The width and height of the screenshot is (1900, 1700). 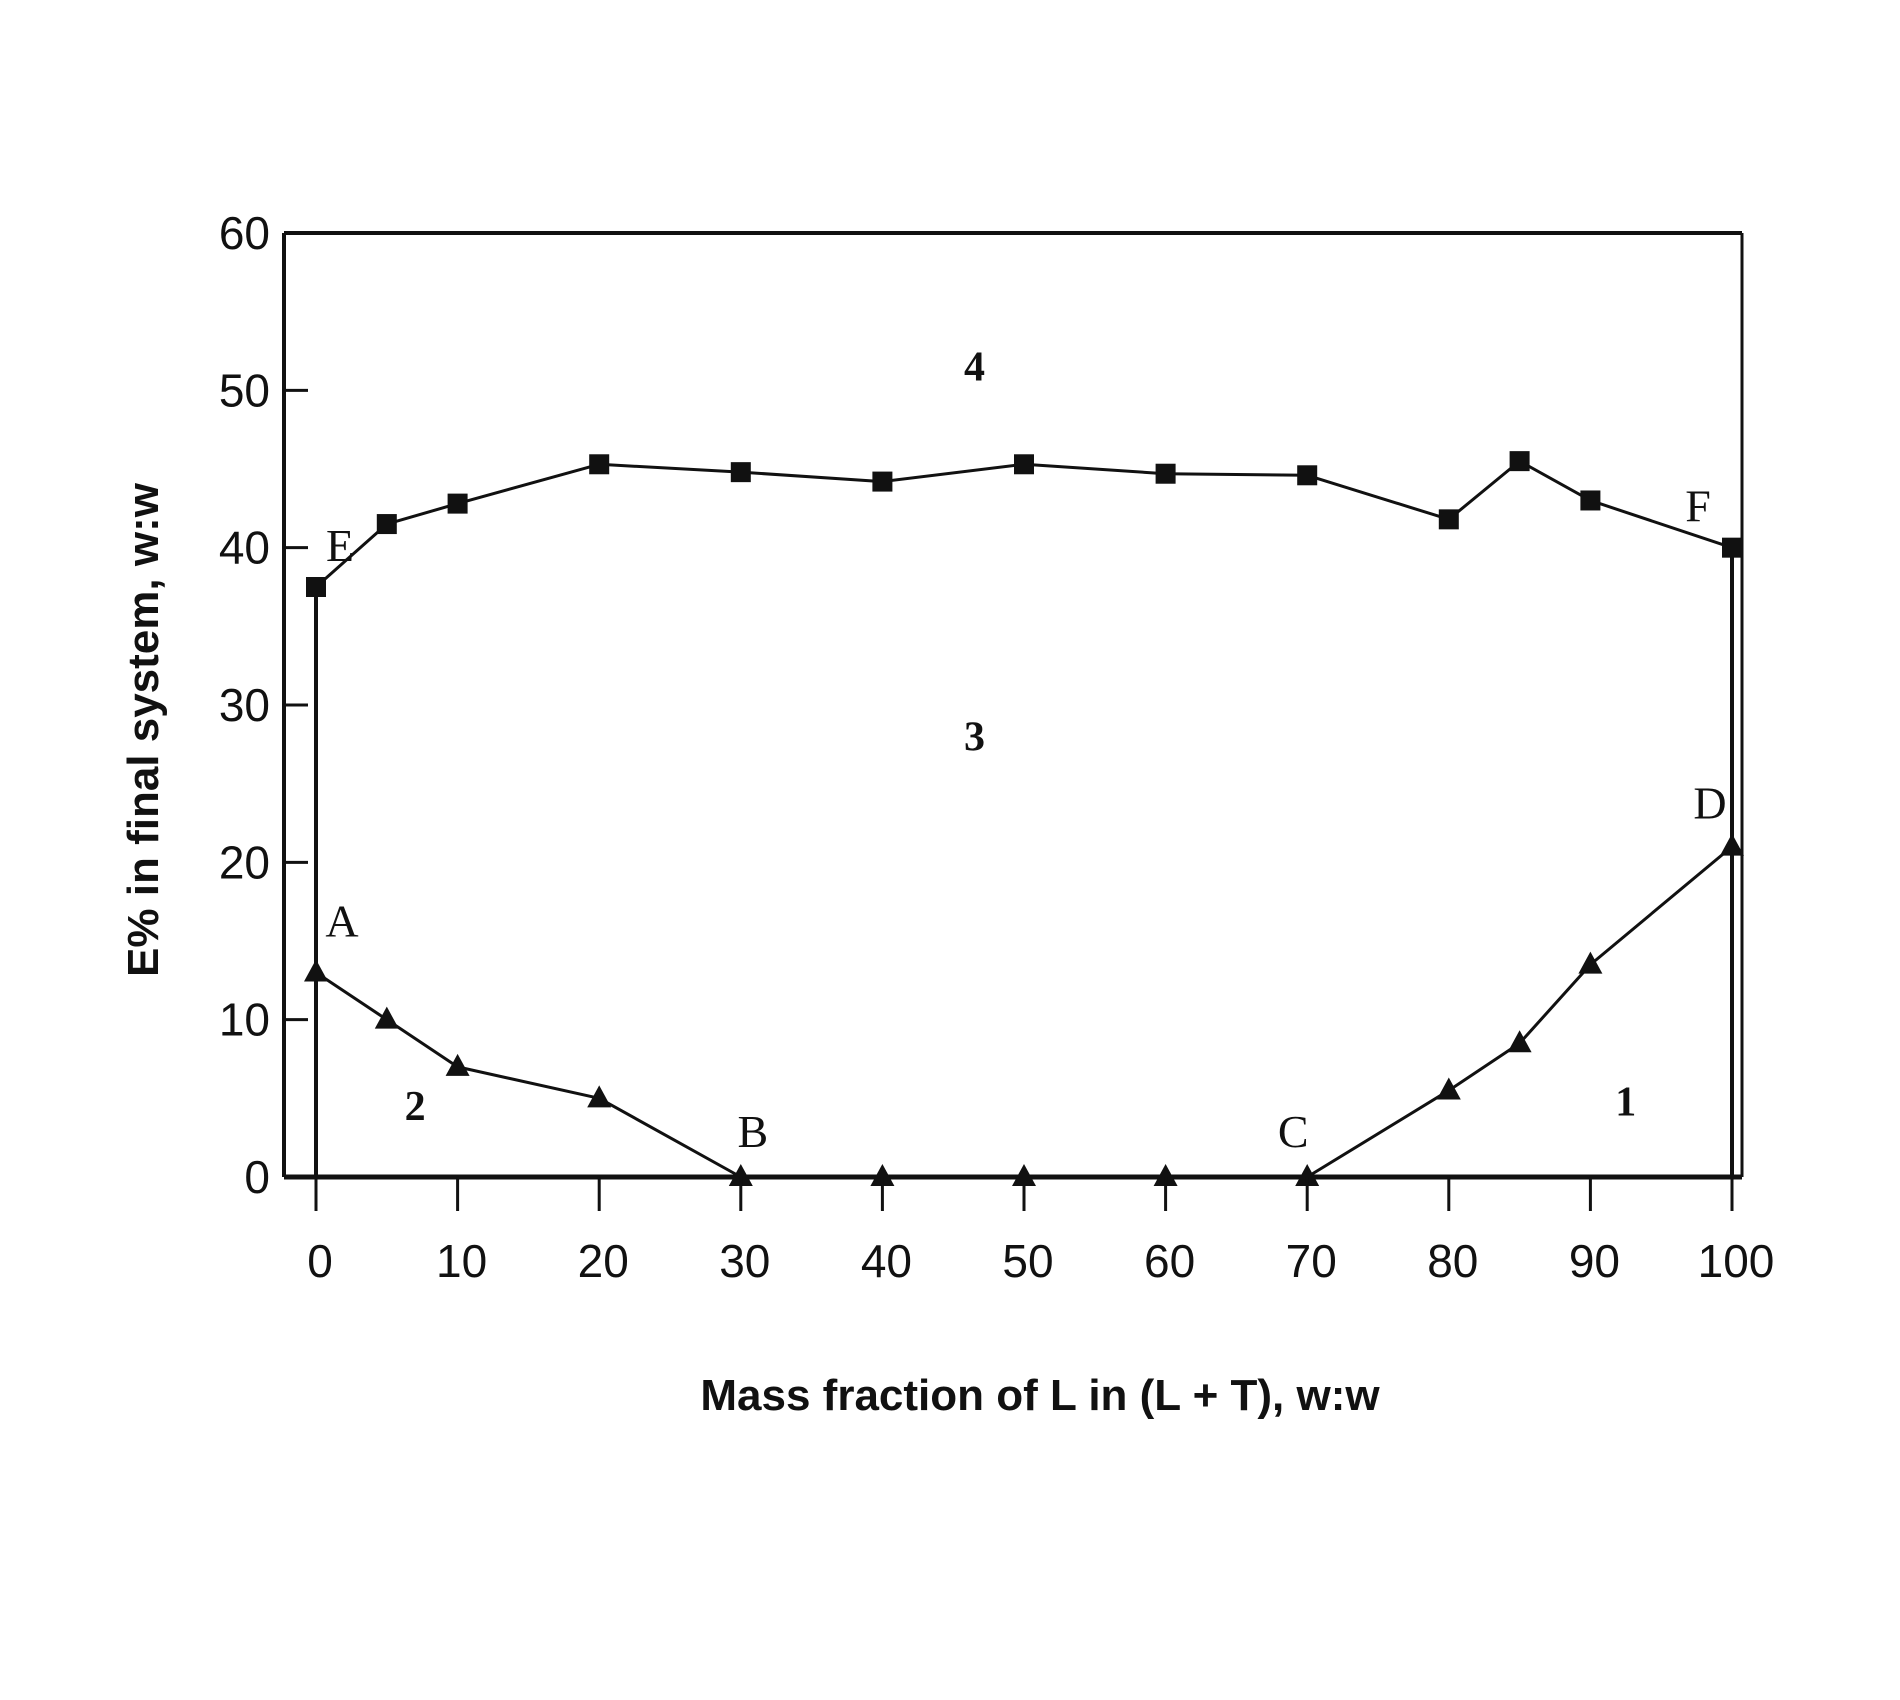 I want to click on x-tick-label: 50, so click(x=1027, y=1261).